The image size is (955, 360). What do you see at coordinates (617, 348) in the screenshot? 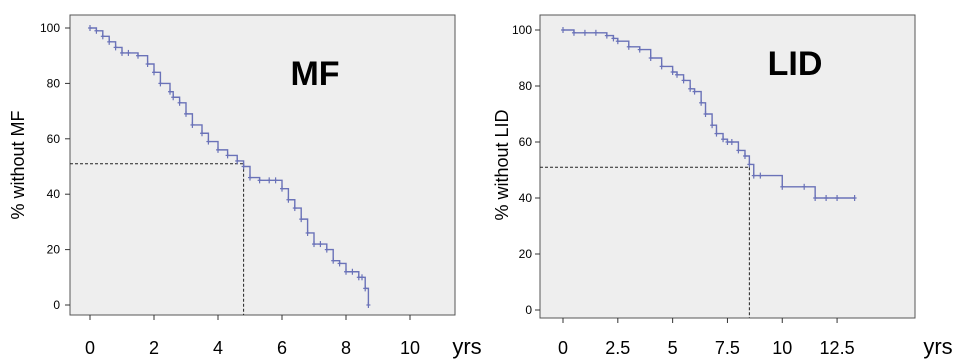
I see `x-tick-label: 2.5` at bounding box center [617, 348].